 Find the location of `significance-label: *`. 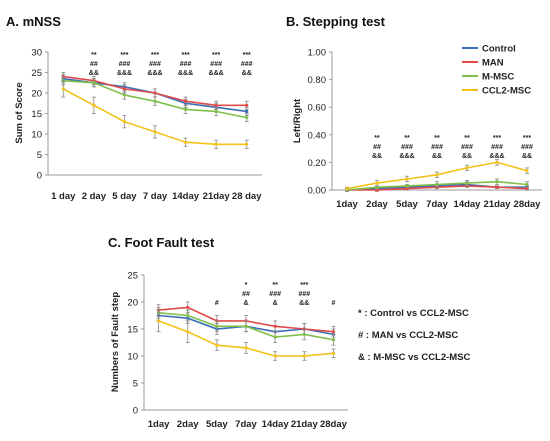

significance-label: * is located at coordinates (246, 285).